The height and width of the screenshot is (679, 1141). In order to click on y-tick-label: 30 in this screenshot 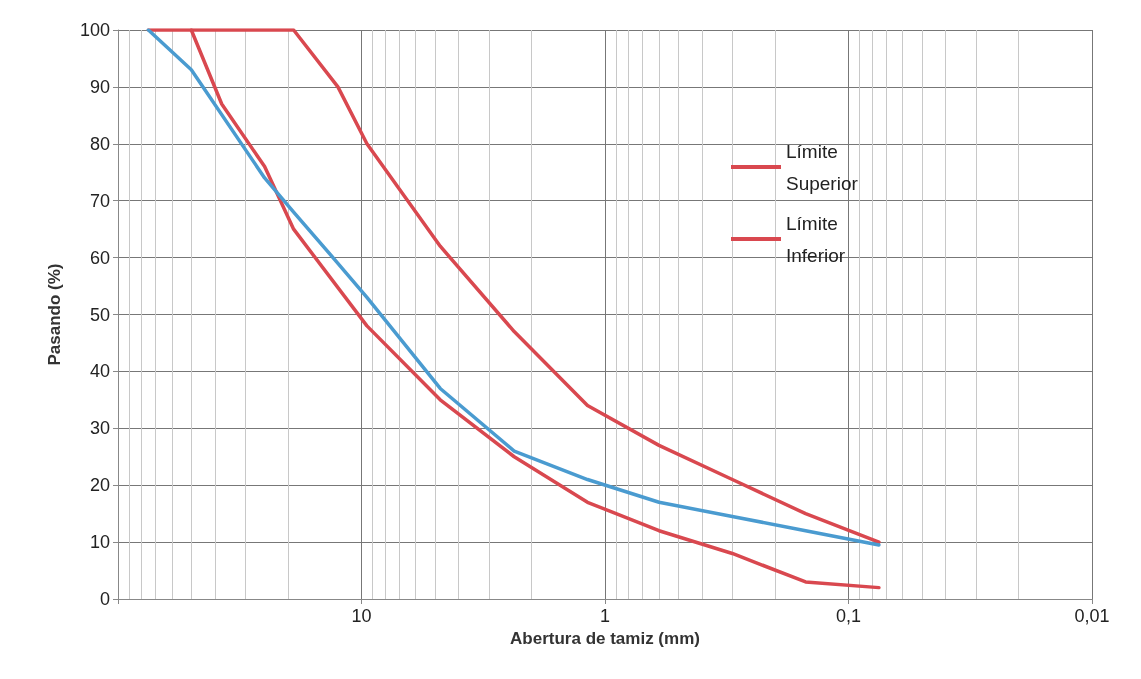, I will do `click(99, 428)`.